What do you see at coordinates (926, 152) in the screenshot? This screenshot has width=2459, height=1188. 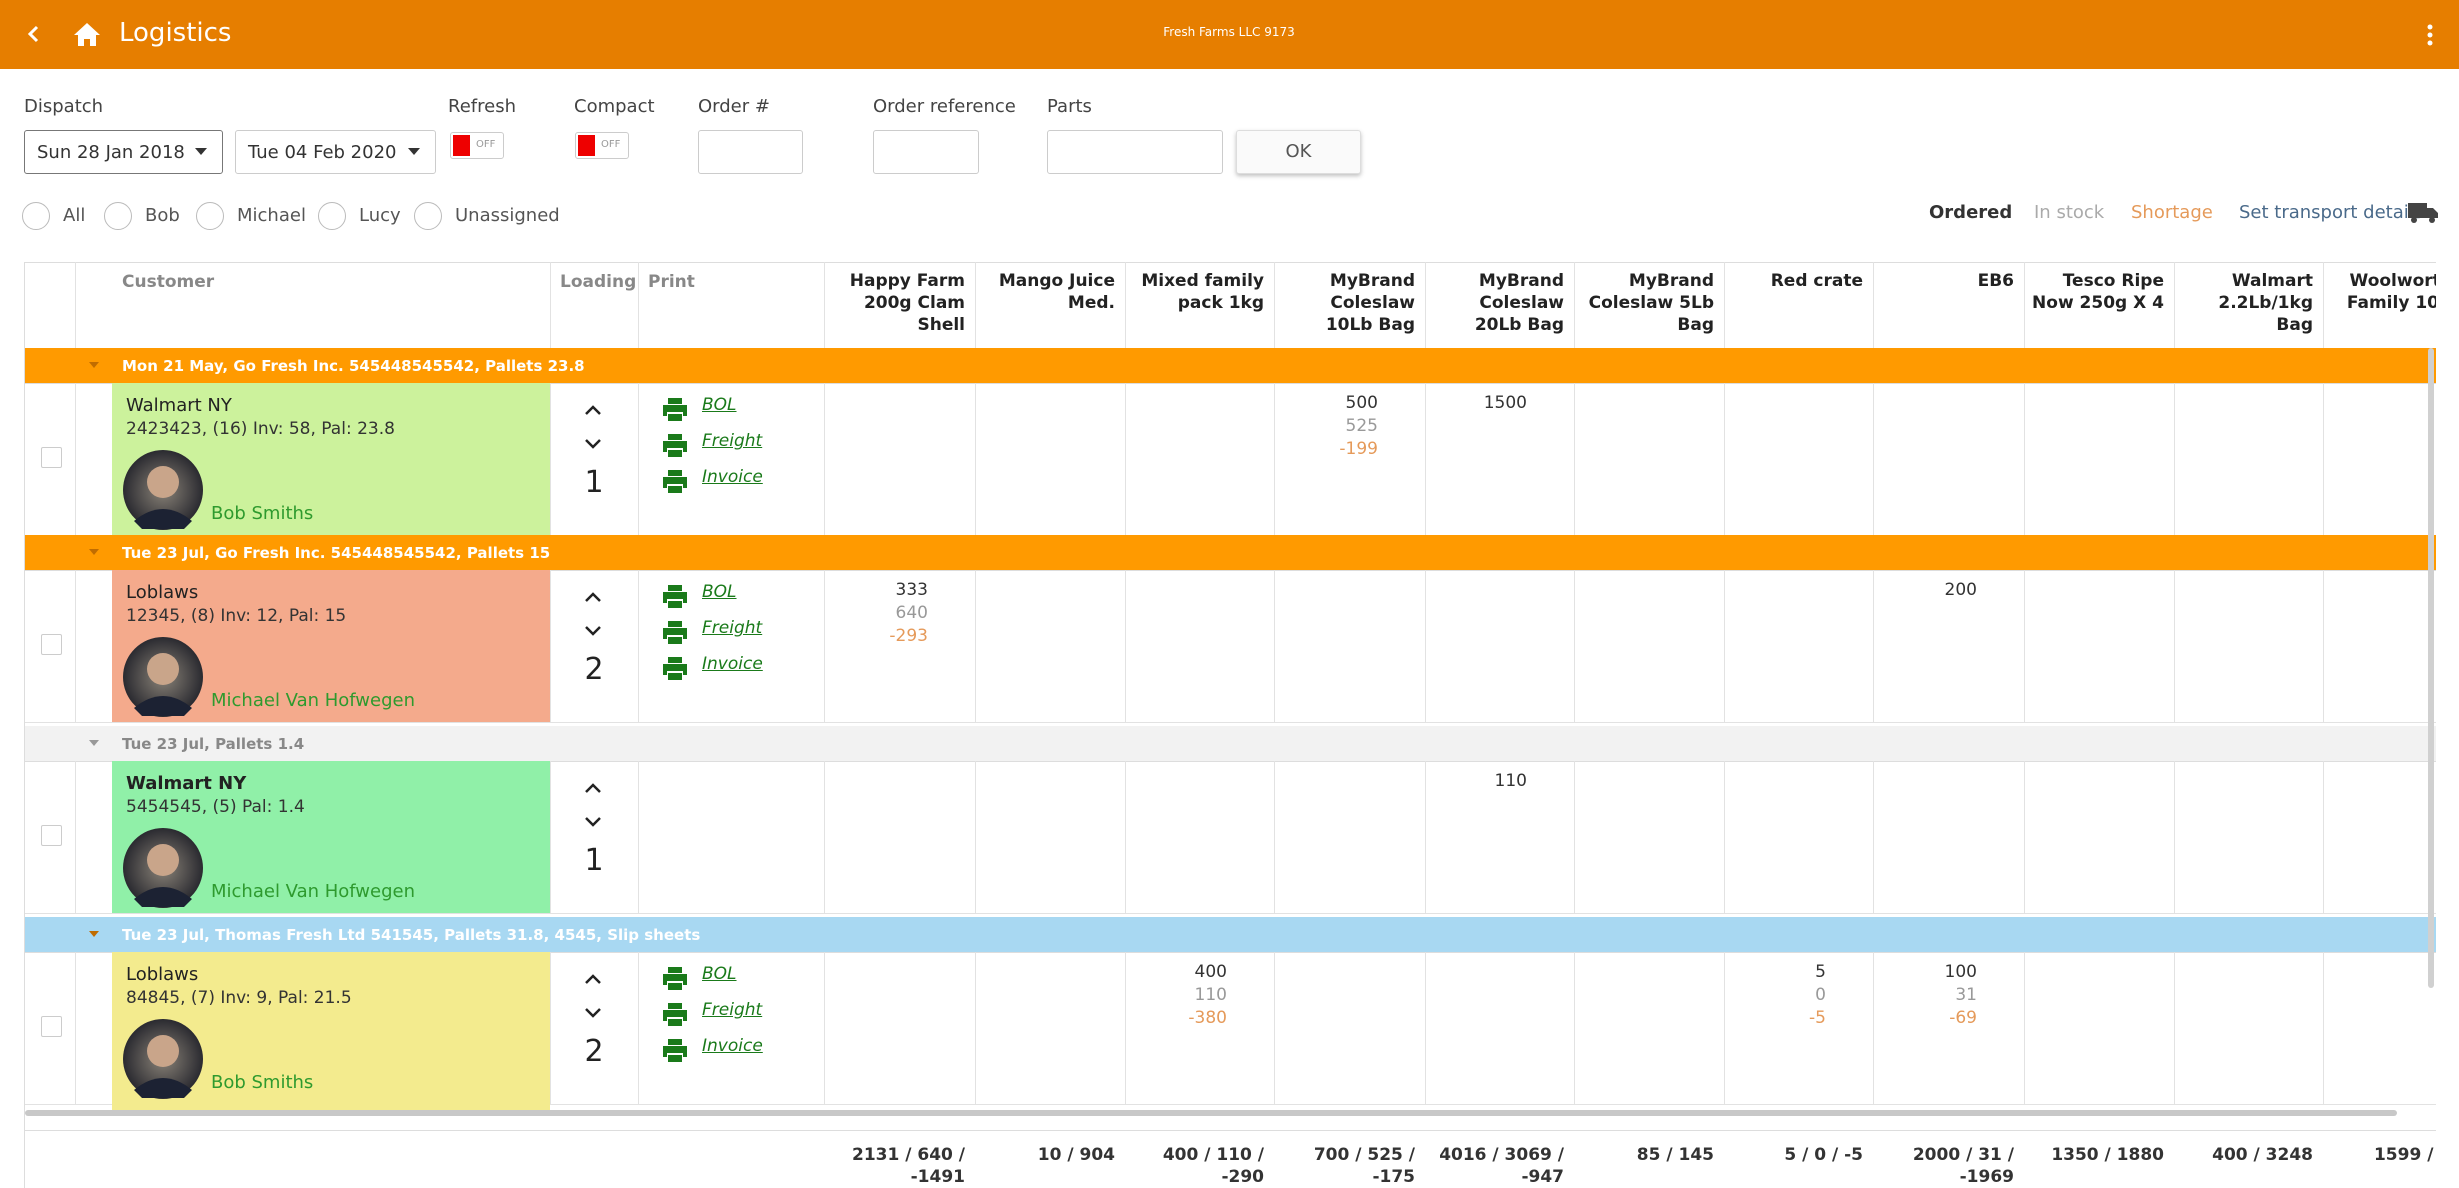 I see `reference-input` at bounding box center [926, 152].